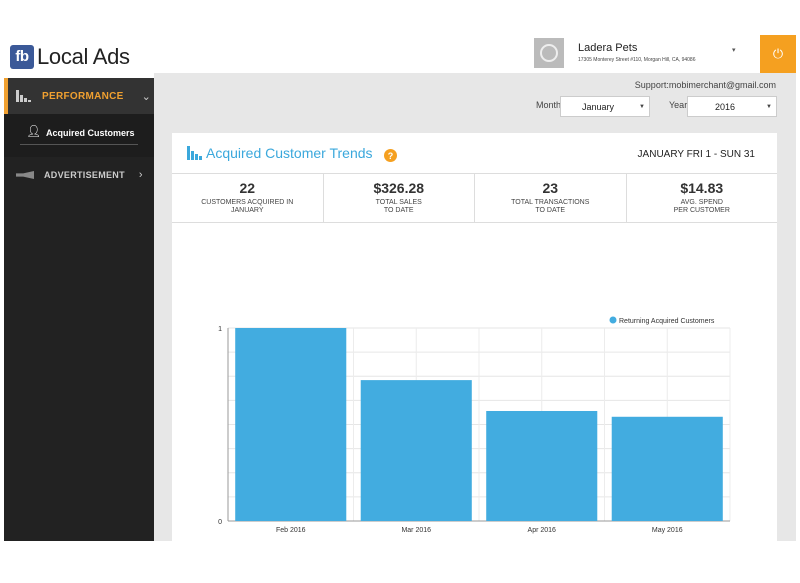 This screenshot has width=800, height=583. Describe the element at coordinates (701, 206) in the screenshot. I see `stat-description: AVG. SPEND PER CUSTOMER` at that location.